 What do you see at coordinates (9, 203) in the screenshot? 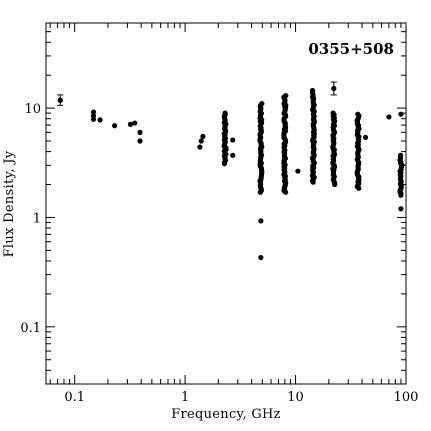
I see `y-axis-label: Flux Density, Jy` at bounding box center [9, 203].